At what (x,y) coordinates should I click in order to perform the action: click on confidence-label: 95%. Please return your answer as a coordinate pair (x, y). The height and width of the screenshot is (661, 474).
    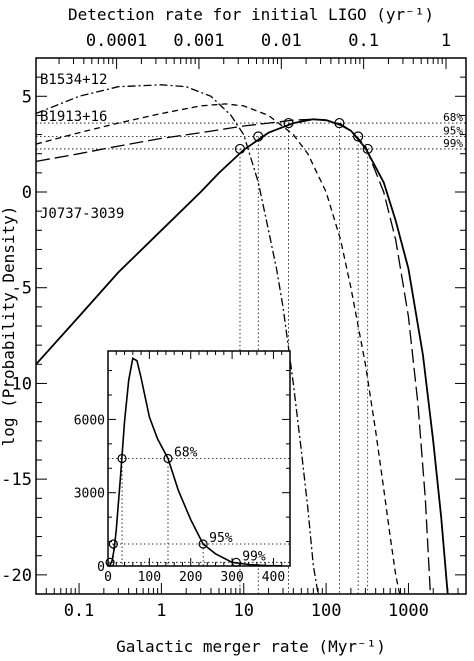
    Looking at the image, I should click on (453, 130).